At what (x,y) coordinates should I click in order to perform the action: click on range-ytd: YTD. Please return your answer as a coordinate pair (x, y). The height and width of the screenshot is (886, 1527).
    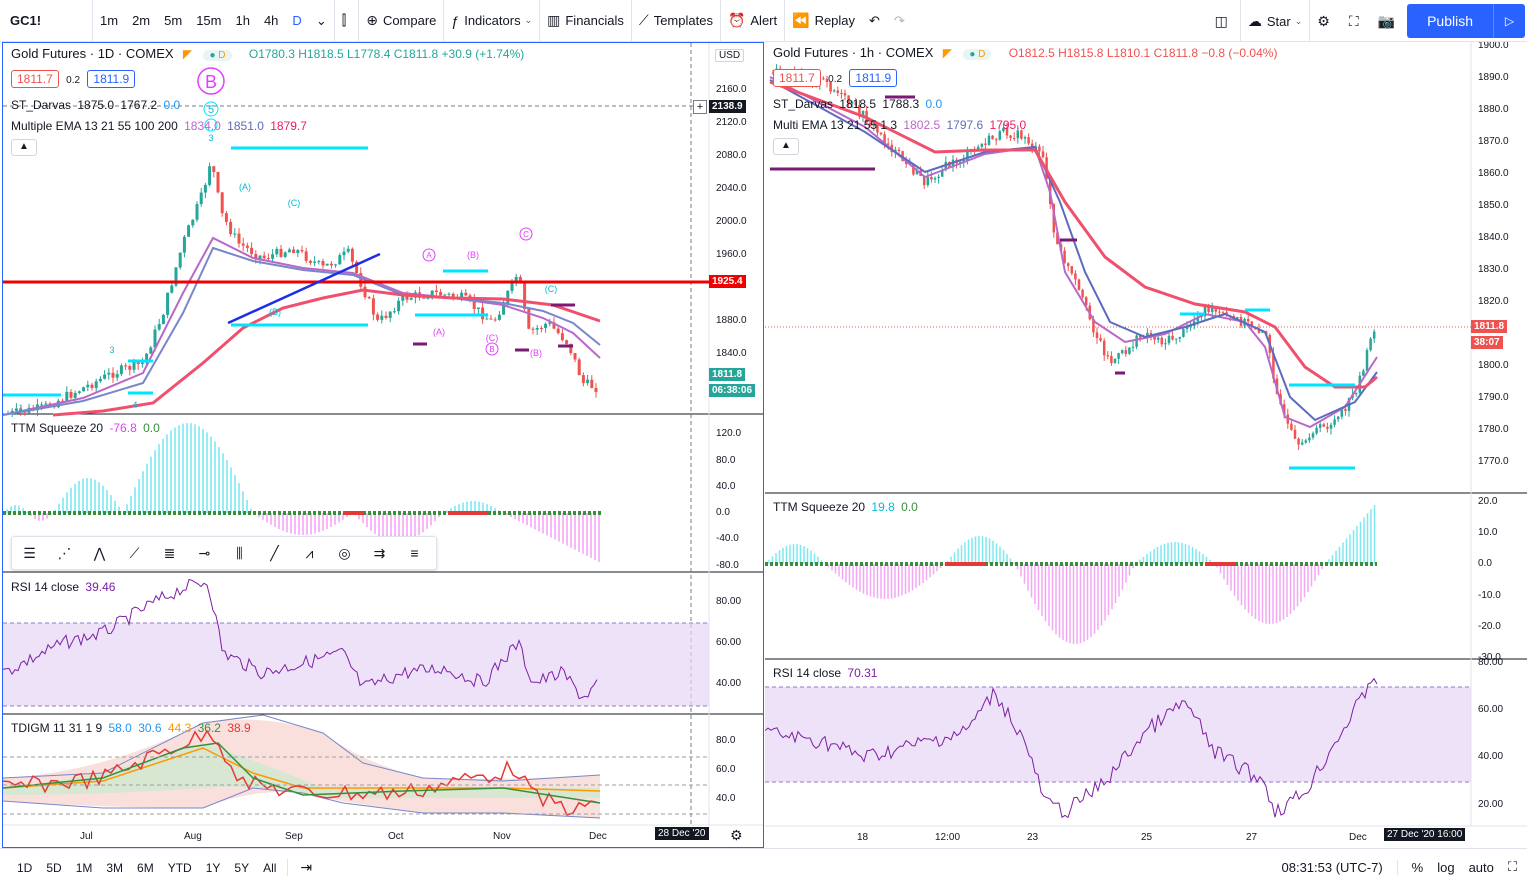
    Looking at the image, I should click on (179, 867).